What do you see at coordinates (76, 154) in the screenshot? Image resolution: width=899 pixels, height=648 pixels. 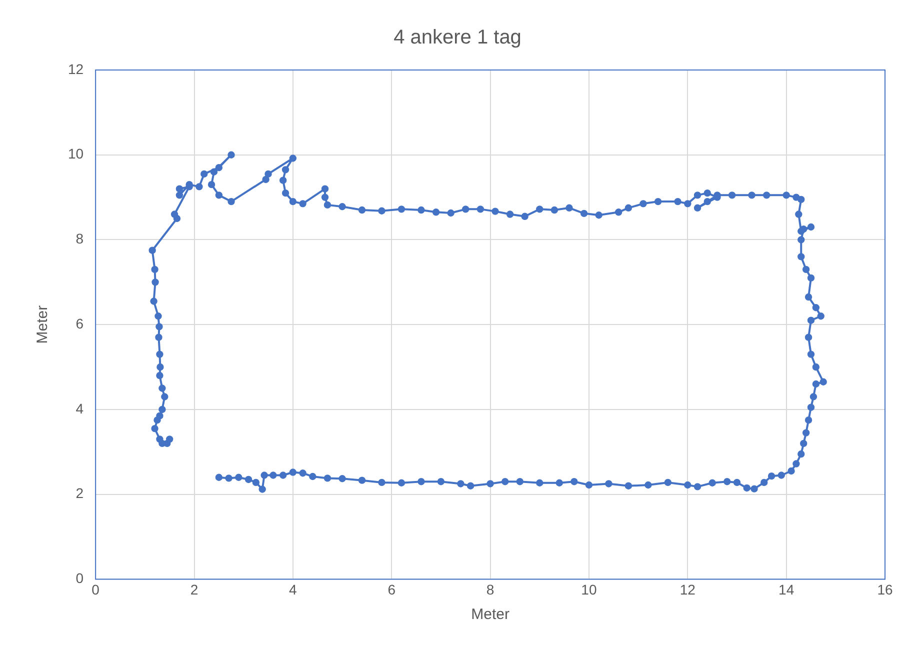 I see `y-tick-label: 10` at bounding box center [76, 154].